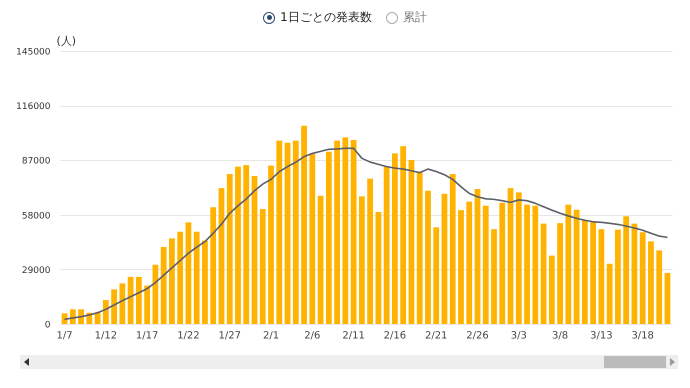 This screenshot has width=690, height=388. I want to click on x-tick-label: 1/7, so click(64, 336).